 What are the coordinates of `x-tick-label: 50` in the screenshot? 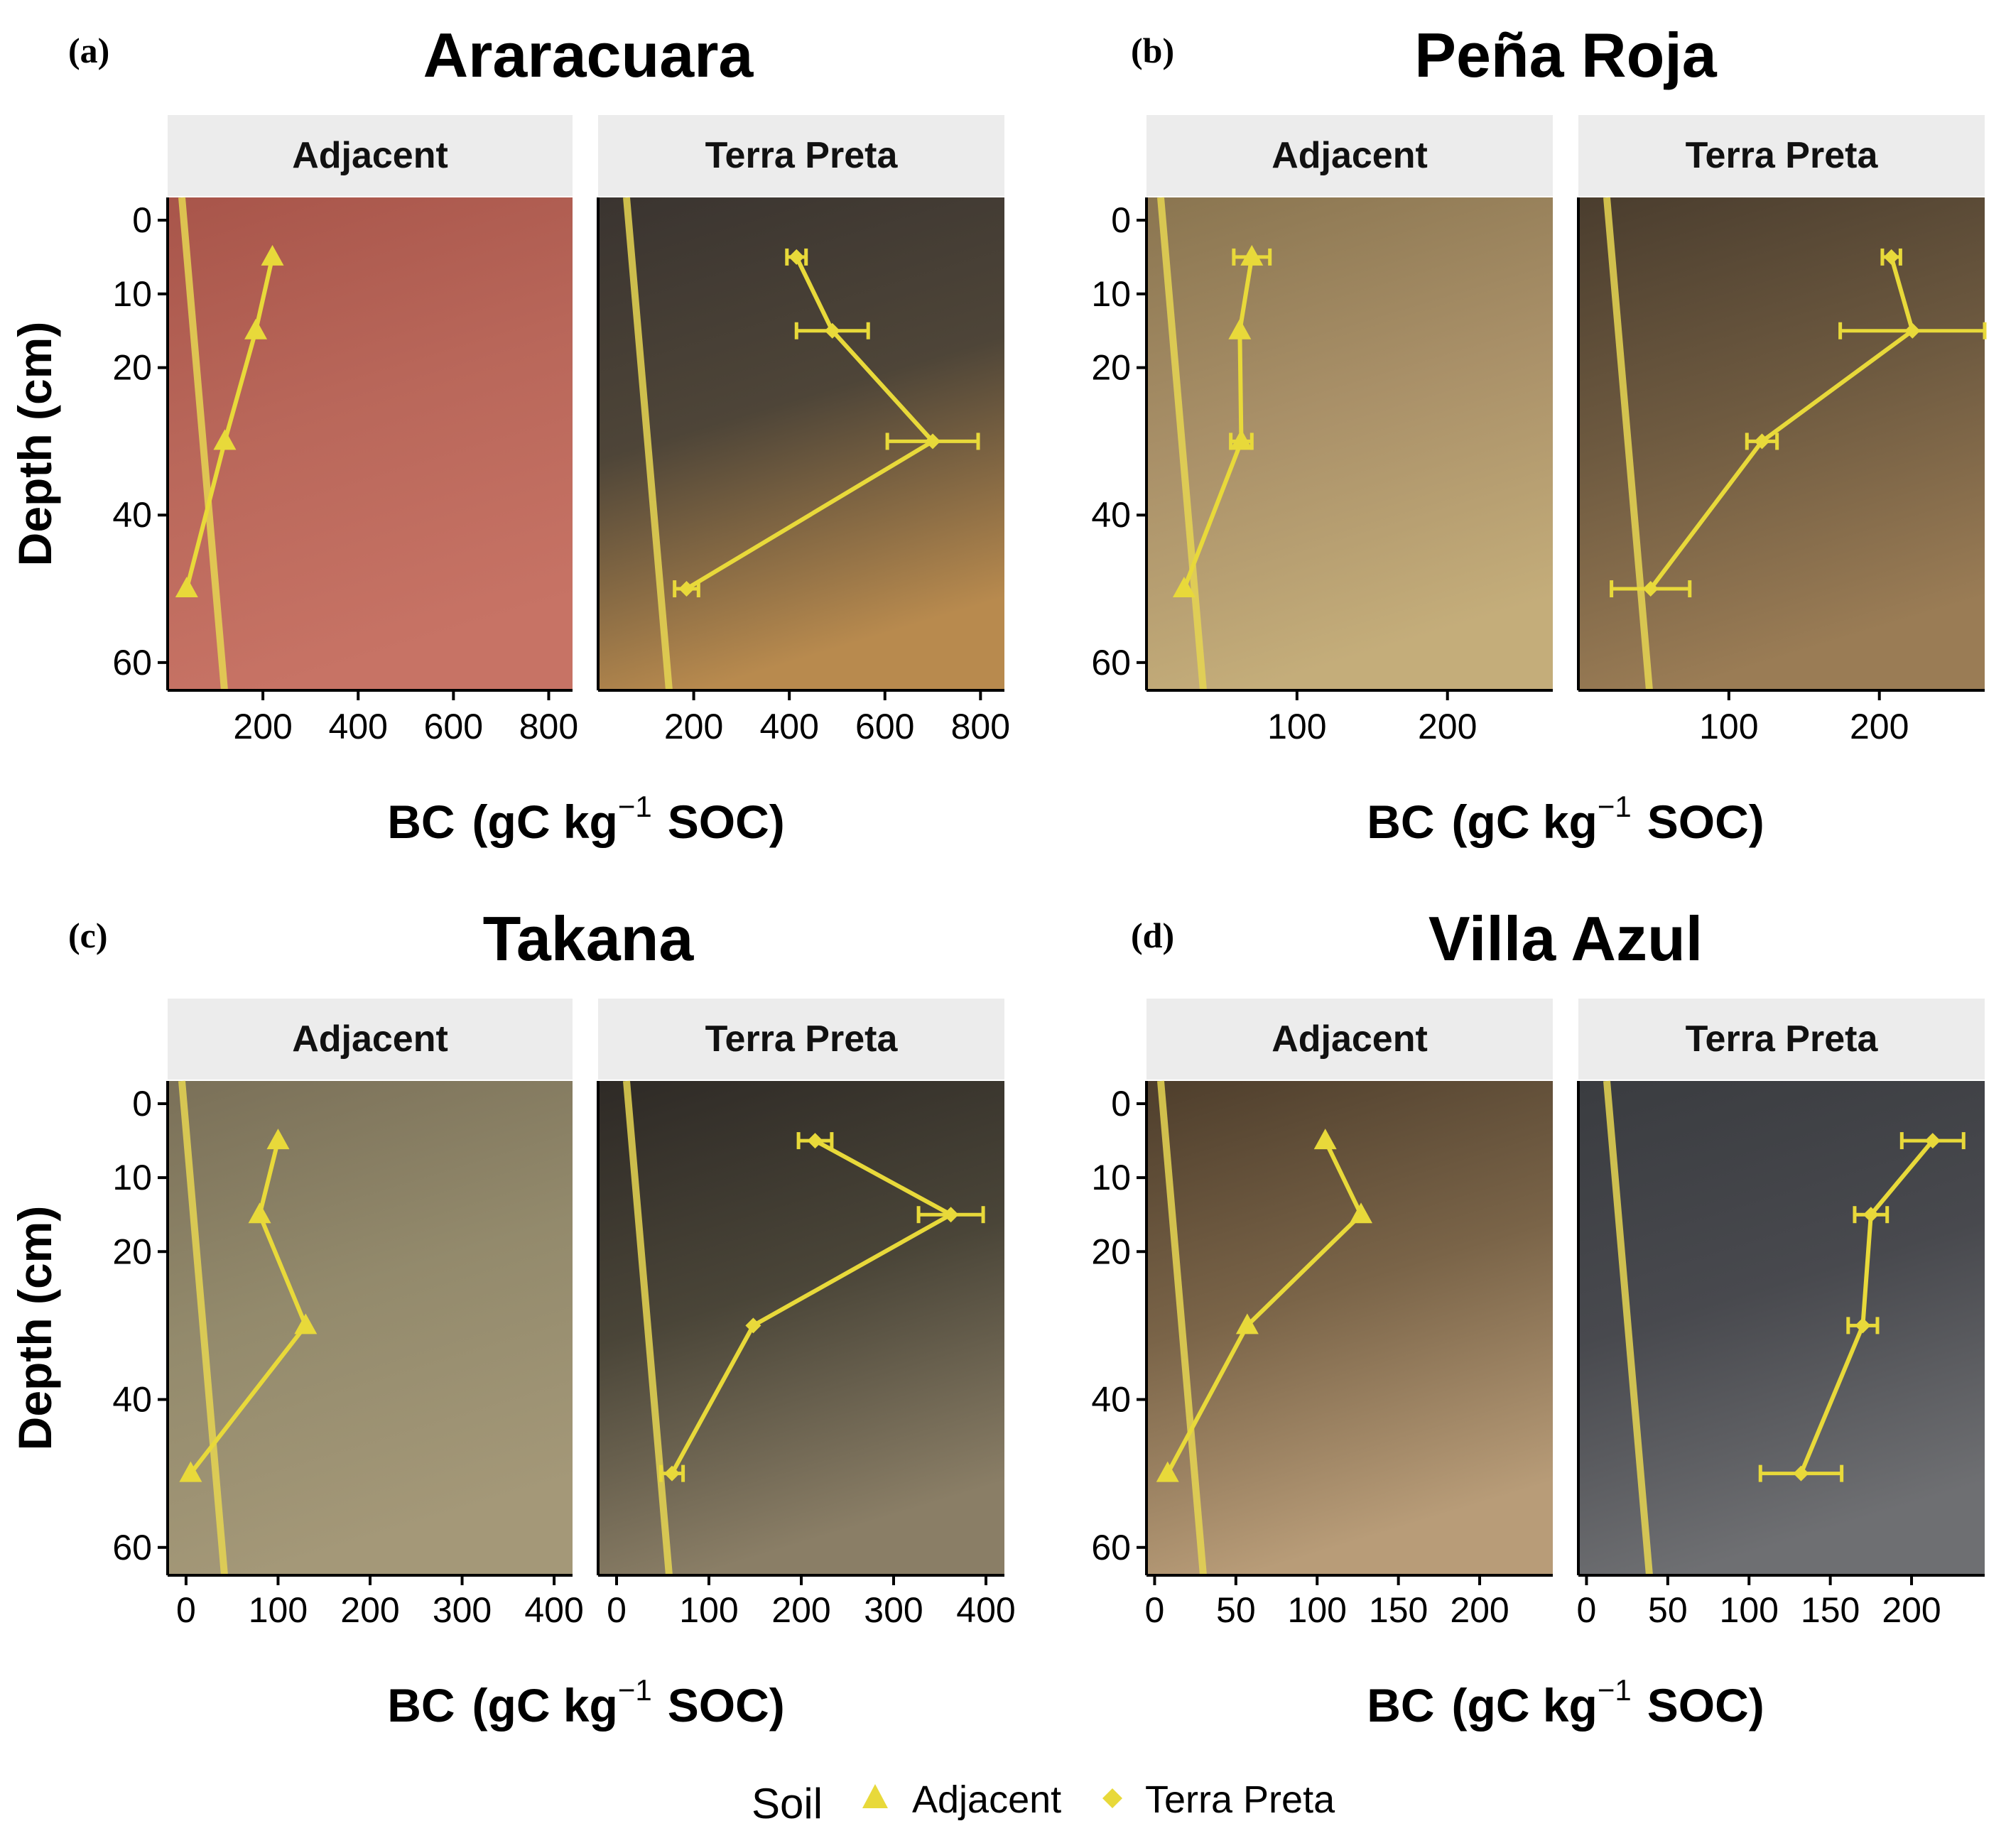 It's located at (1668, 1610).